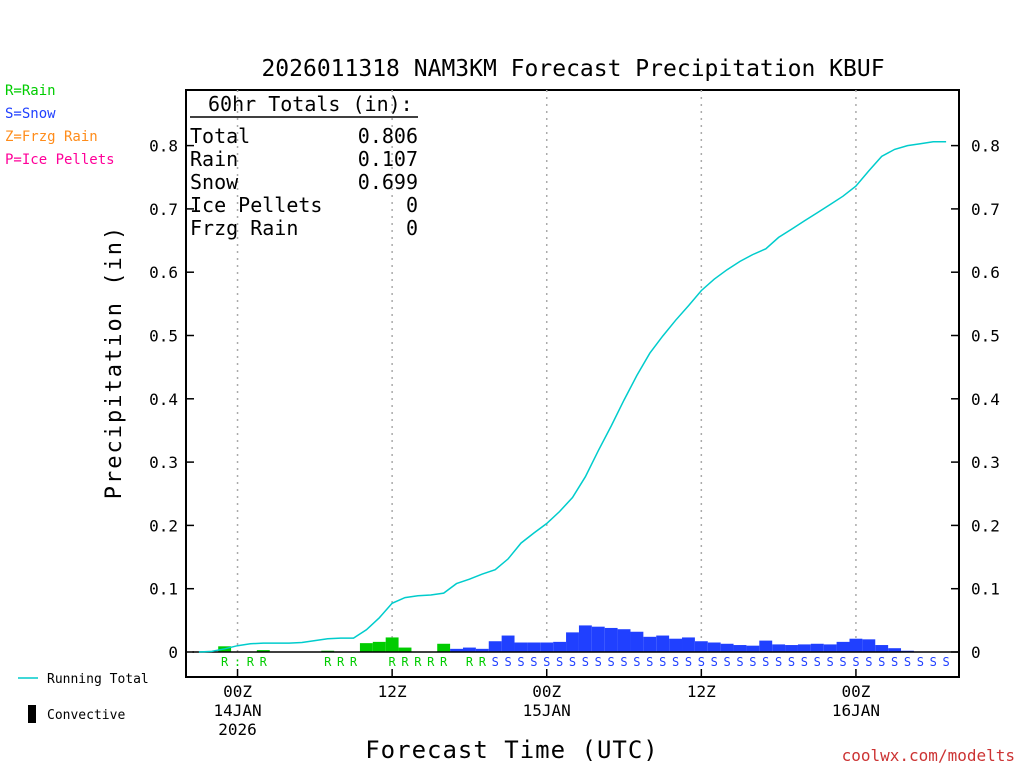 The image size is (1024, 768). I want to click on totals-heading: 60hr Totals (in):, so click(310, 104).